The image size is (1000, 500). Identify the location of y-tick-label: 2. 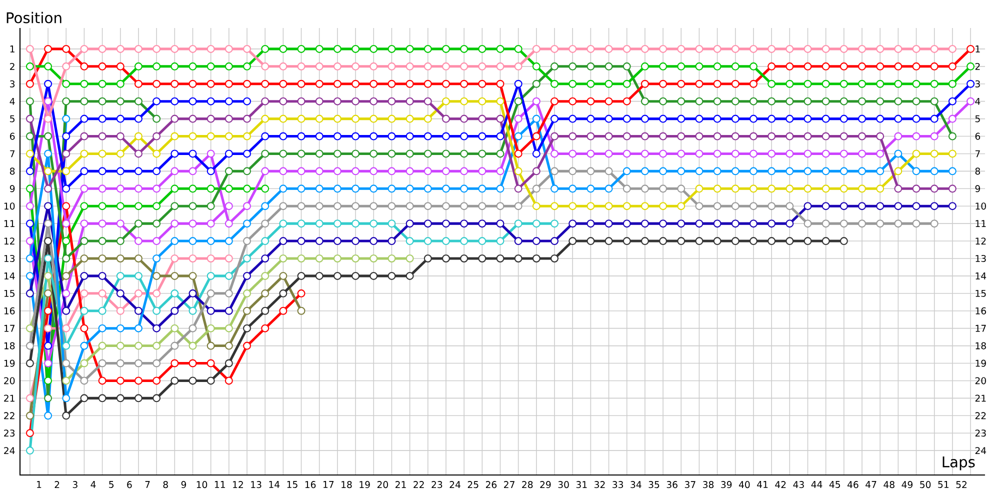
(12, 66).